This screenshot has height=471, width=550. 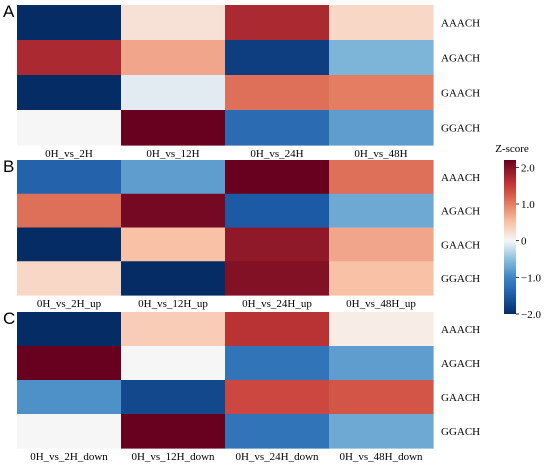 I want to click on colorbar-tick-label: 1.0, so click(x=528, y=205).